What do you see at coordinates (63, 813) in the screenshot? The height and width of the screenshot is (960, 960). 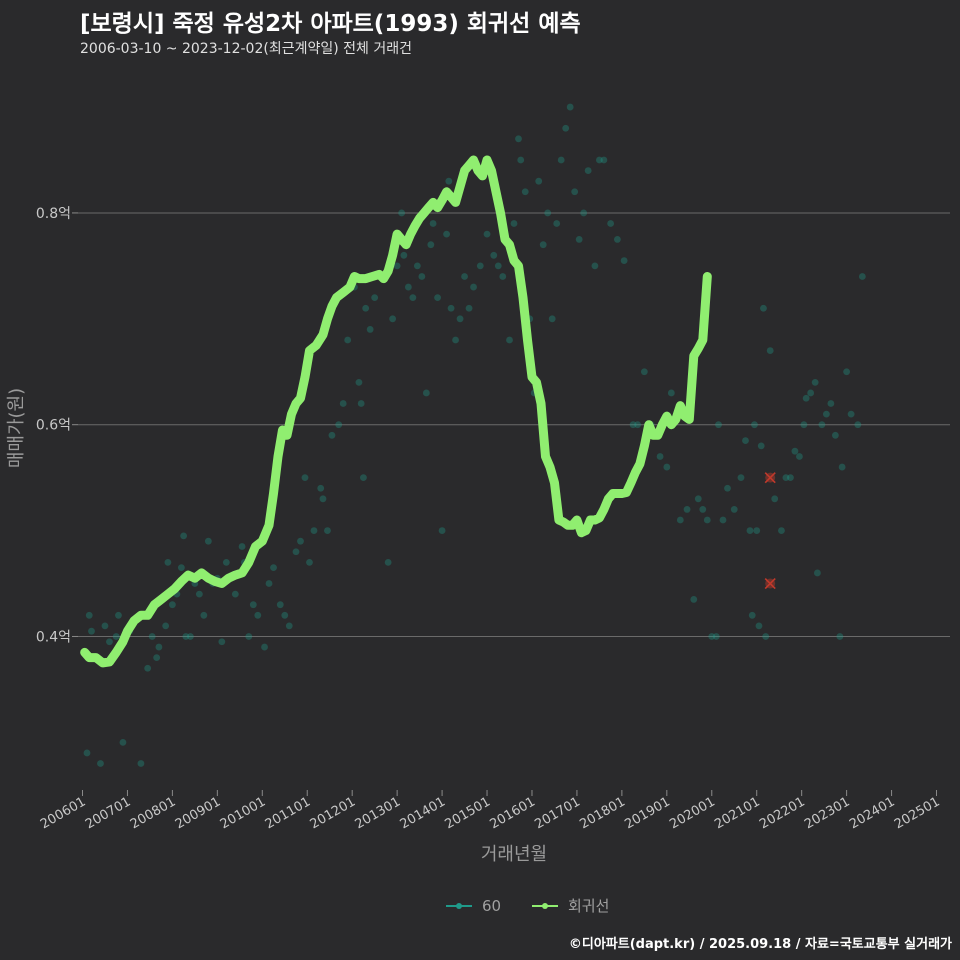 I see `x-tick-label: 200601` at bounding box center [63, 813].